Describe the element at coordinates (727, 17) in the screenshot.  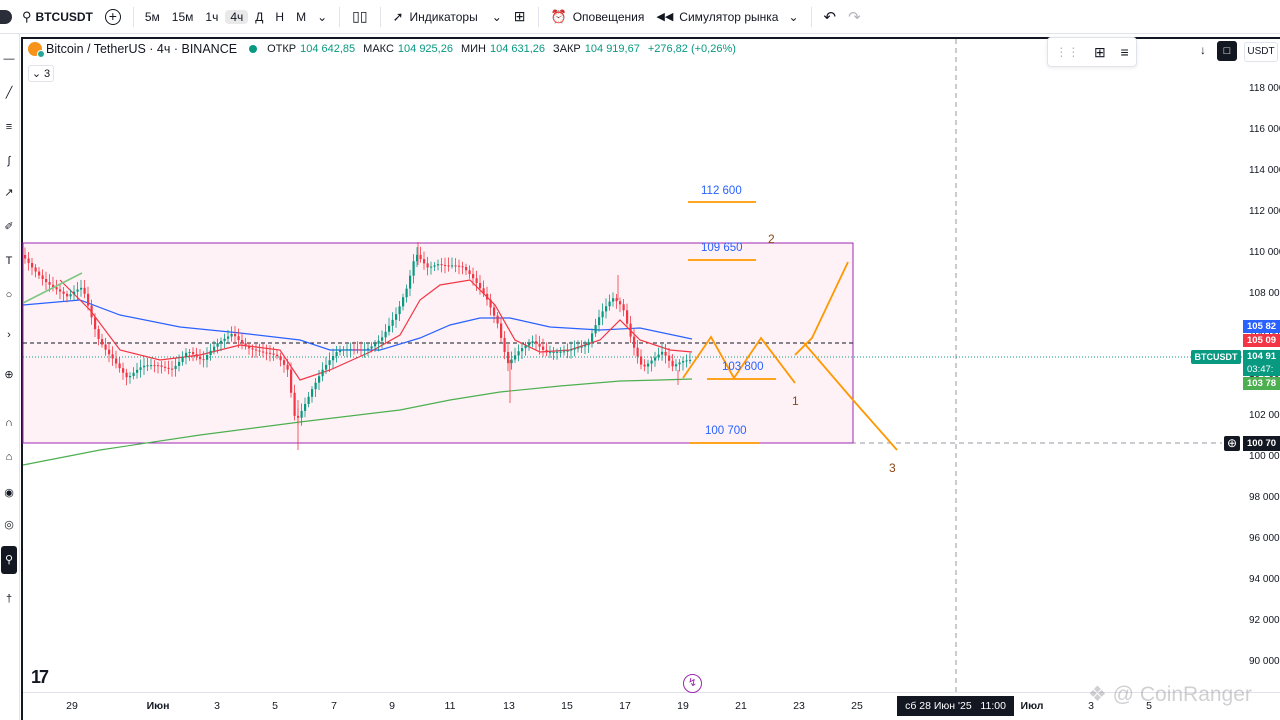
I see `replay-button: ◀◀ Симулятор рынка ⌄` at that location.